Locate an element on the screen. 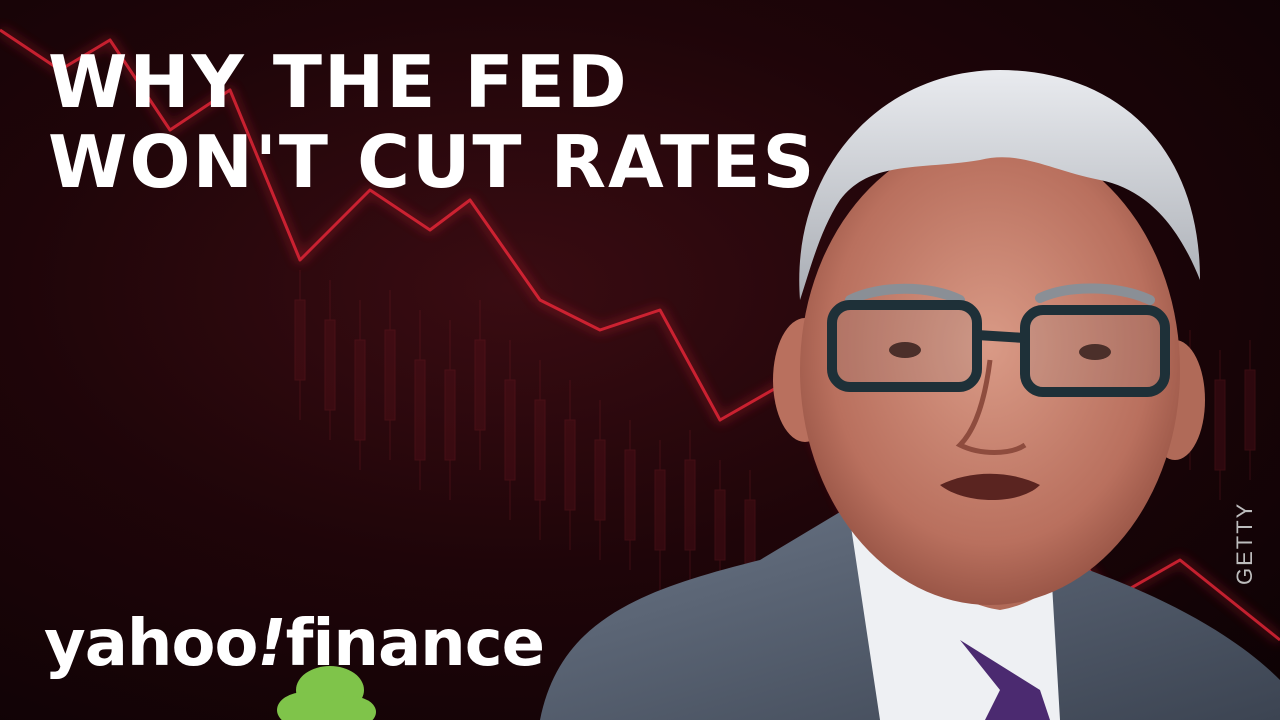 The height and width of the screenshot is (720, 1280). plant-graphic is located at coordinates (326, 693).